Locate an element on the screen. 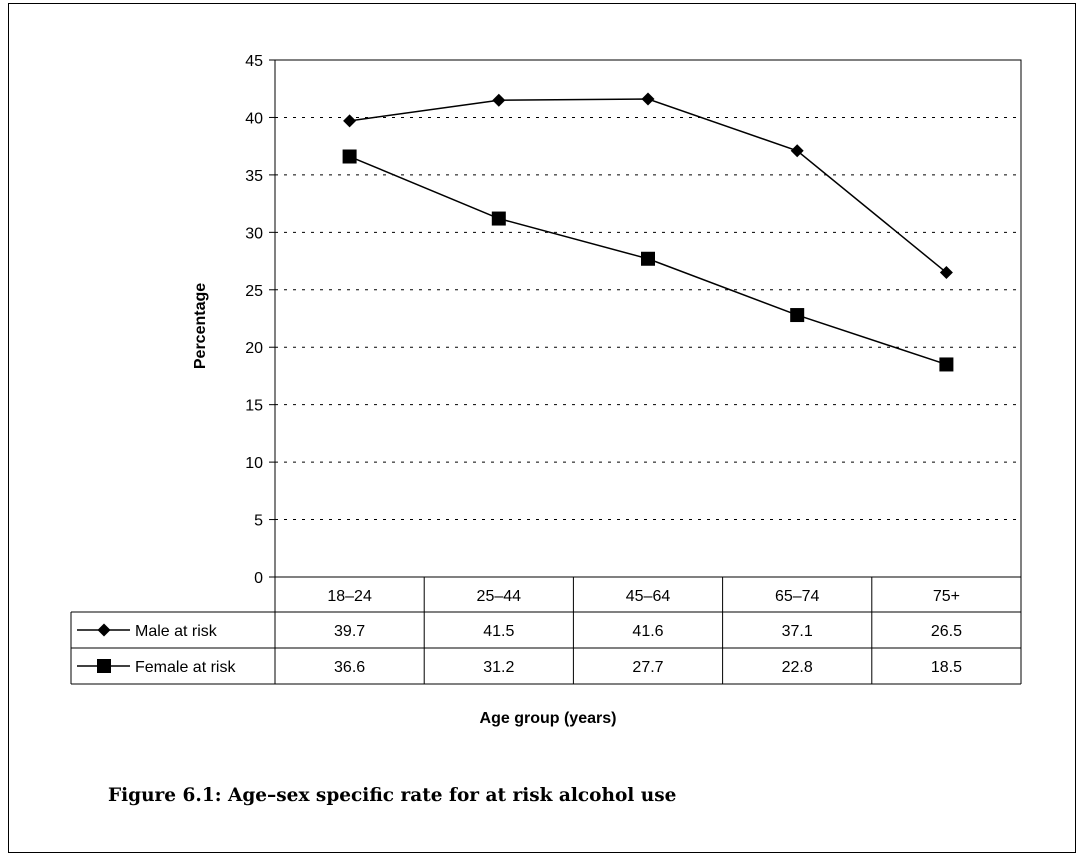 This screenshot has height=853, width=1085. y-tick-label: 25 is located at coordinates (254, 291).